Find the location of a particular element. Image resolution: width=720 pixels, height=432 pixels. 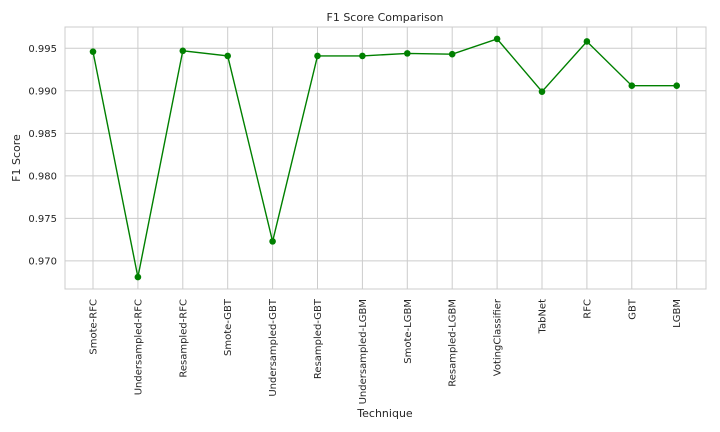

x-axis-title: Technique is located at coordinates (384, 413).